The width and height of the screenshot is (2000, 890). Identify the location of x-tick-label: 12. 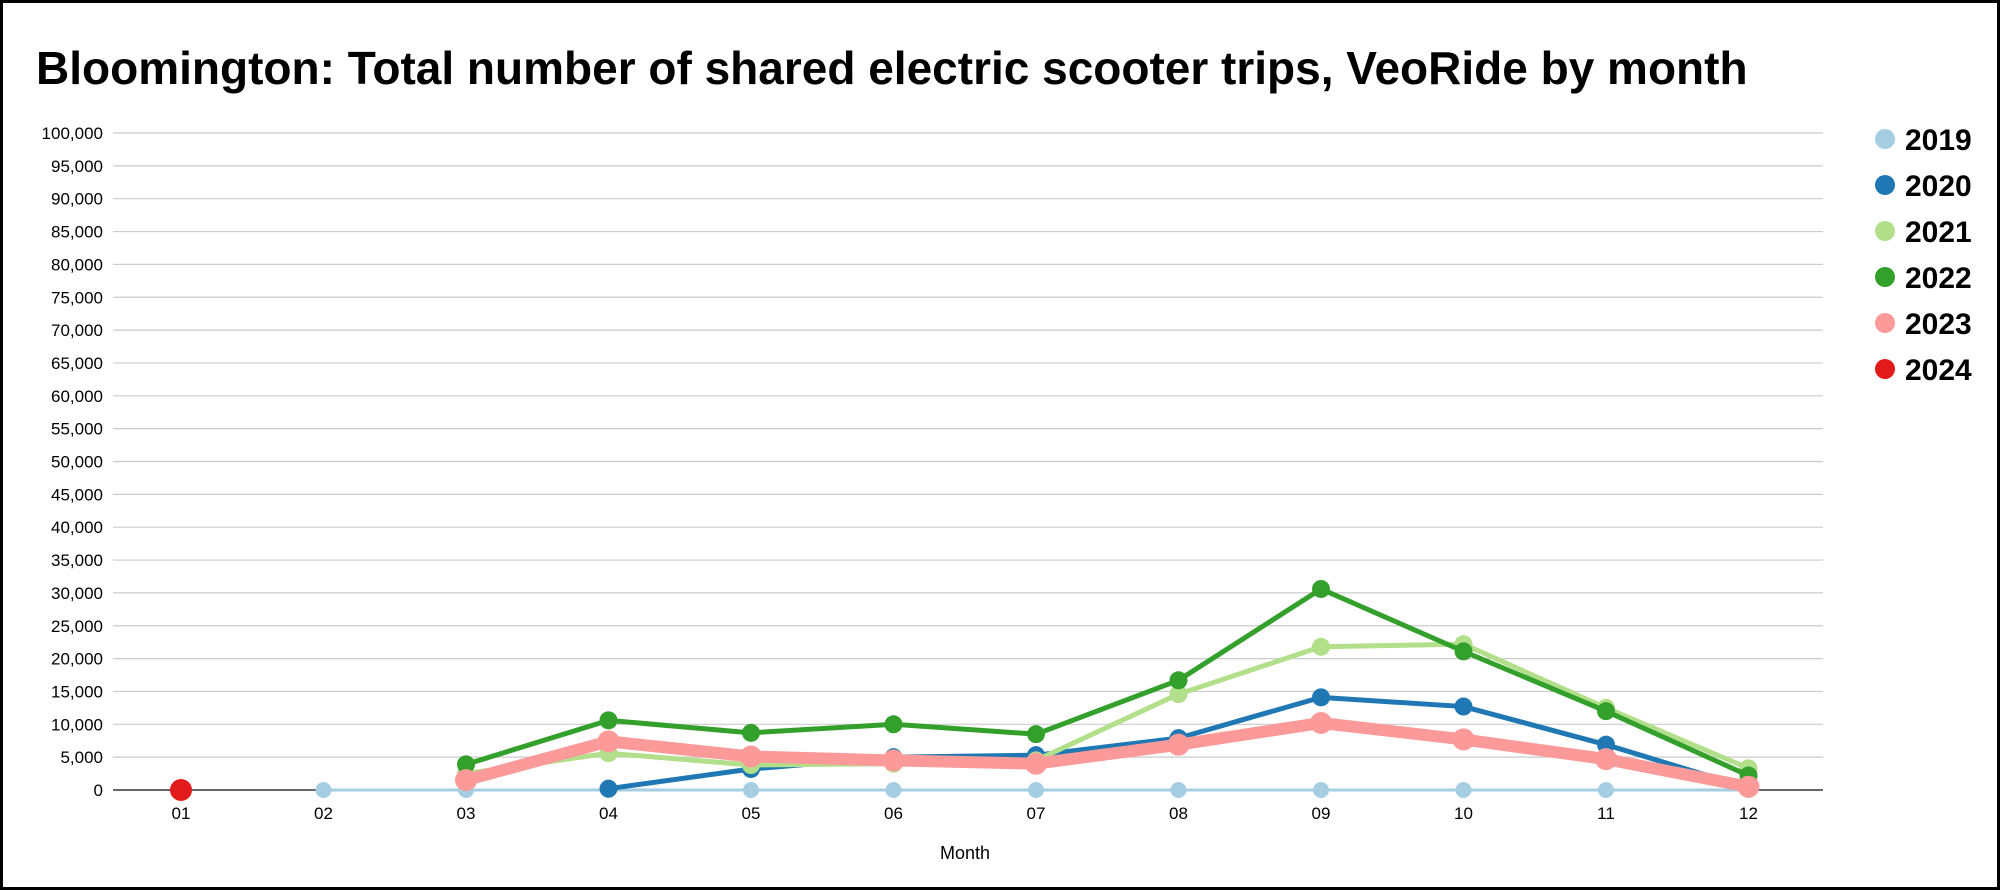
(1748, 813).